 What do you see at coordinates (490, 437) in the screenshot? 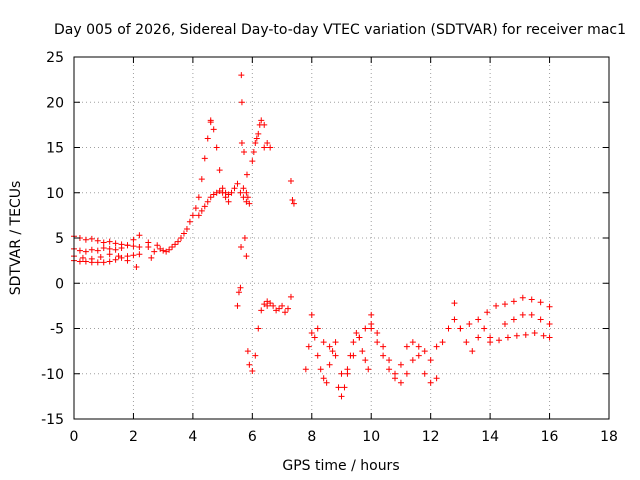
I see `x-tick-label: 14` at bounding box center [490, 437].